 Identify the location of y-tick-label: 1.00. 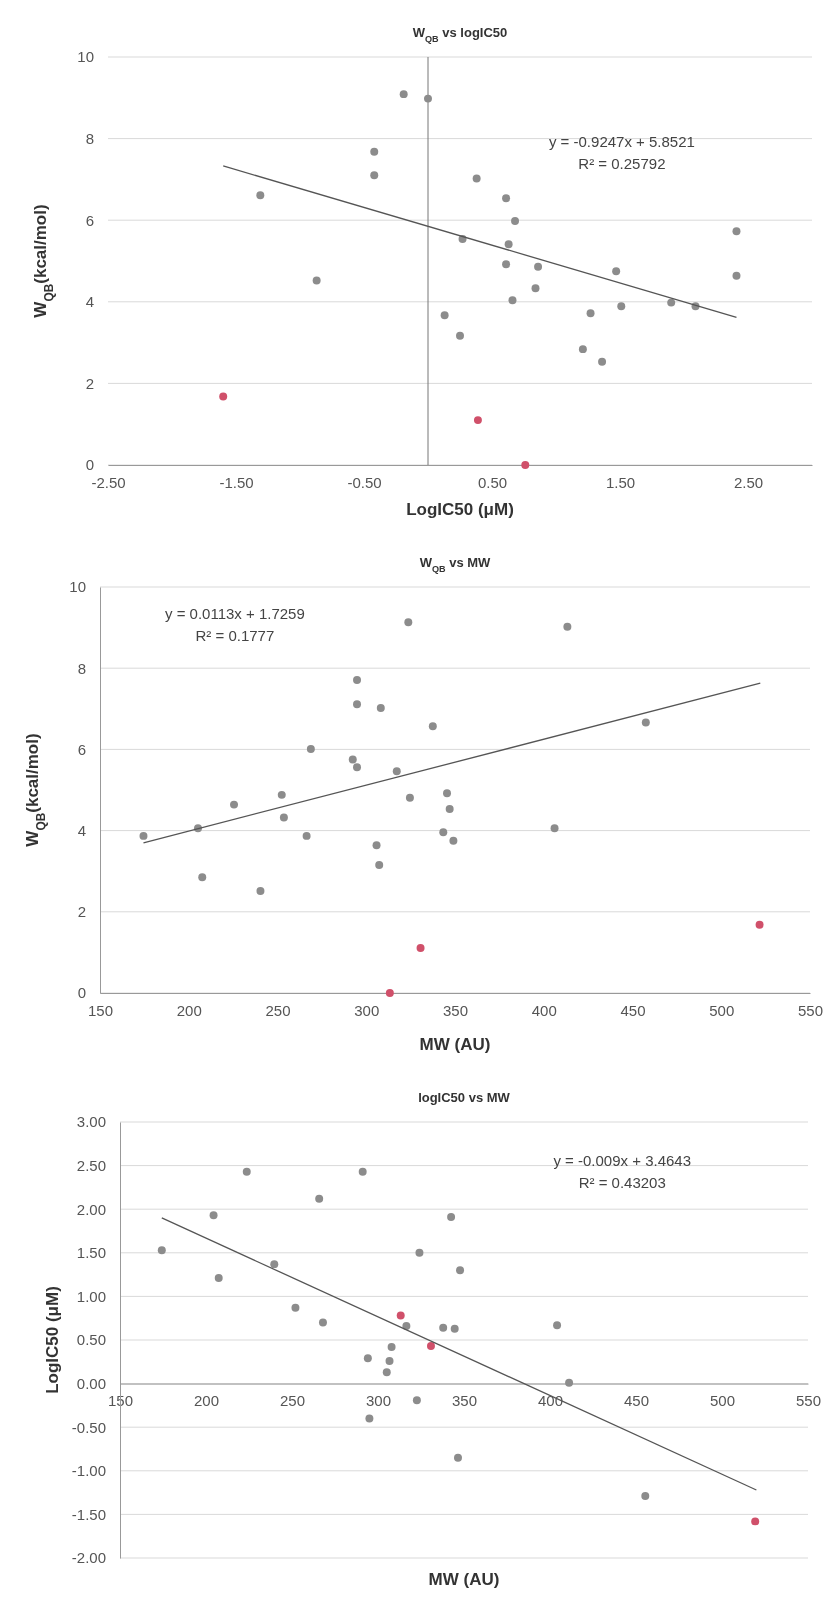
(91, 1296).